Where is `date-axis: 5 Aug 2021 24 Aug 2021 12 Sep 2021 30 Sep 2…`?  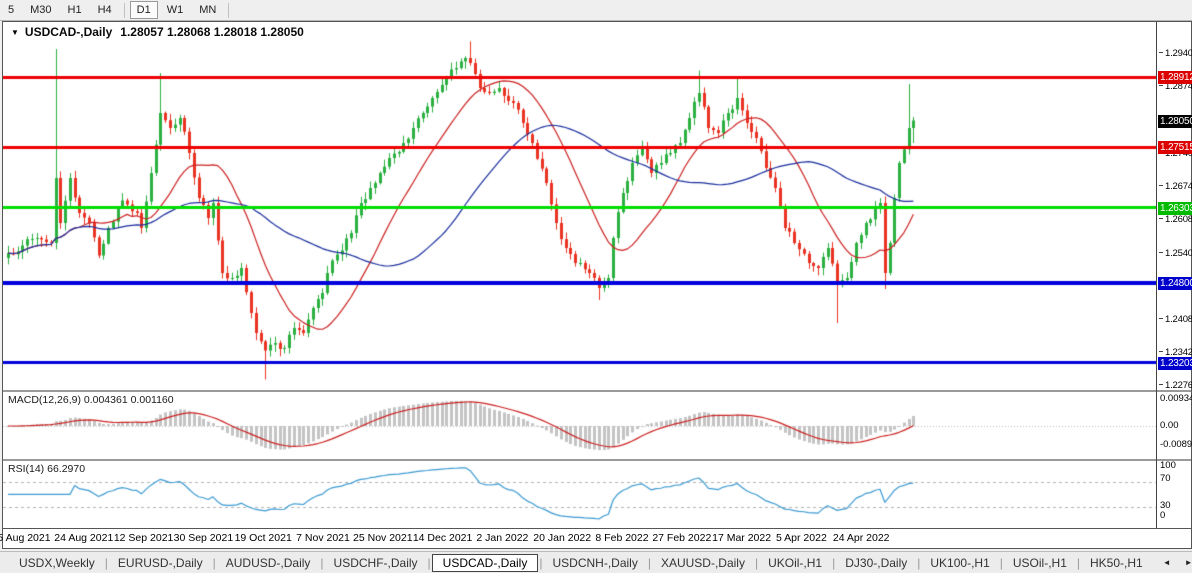 date-axis: 5 Aug 2021 24 Aug 2021 12 Sep 2021 30 Sep 2… is located at coordinates (595, 538).